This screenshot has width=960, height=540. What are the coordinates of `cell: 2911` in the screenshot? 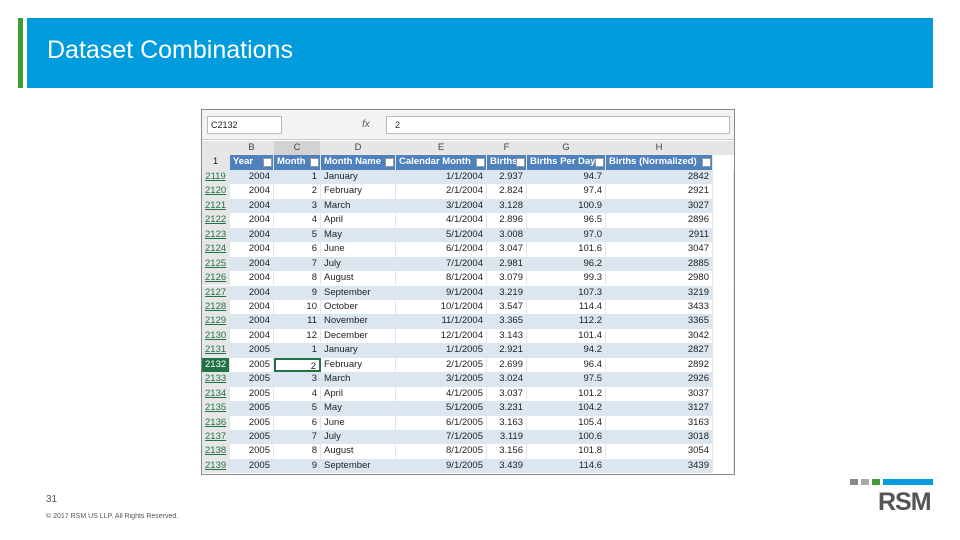 It's located at (659, 235).